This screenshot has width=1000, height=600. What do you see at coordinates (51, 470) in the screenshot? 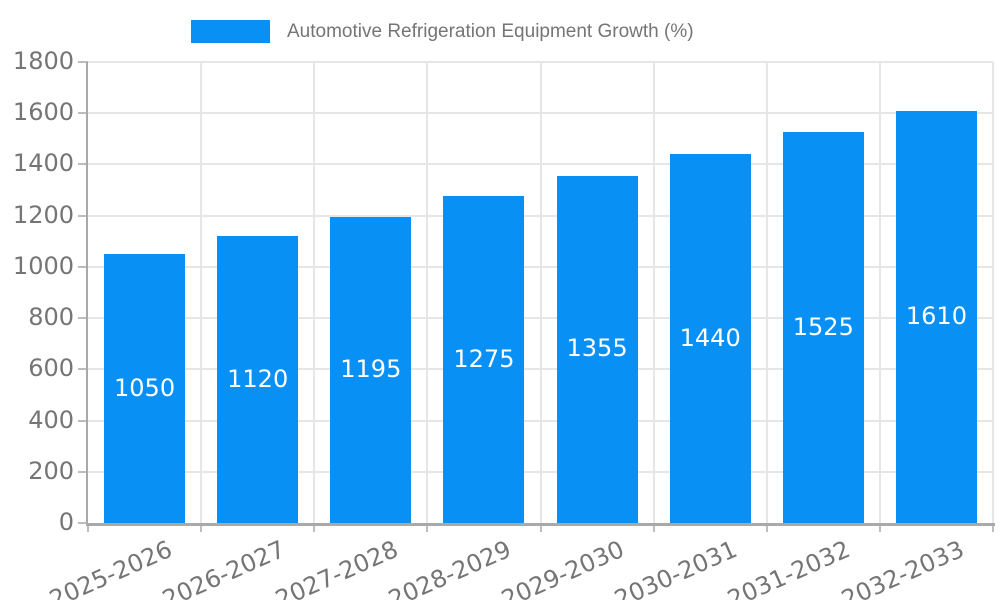
I see `y-tick-label: 200` at bounding box center [51, 470].